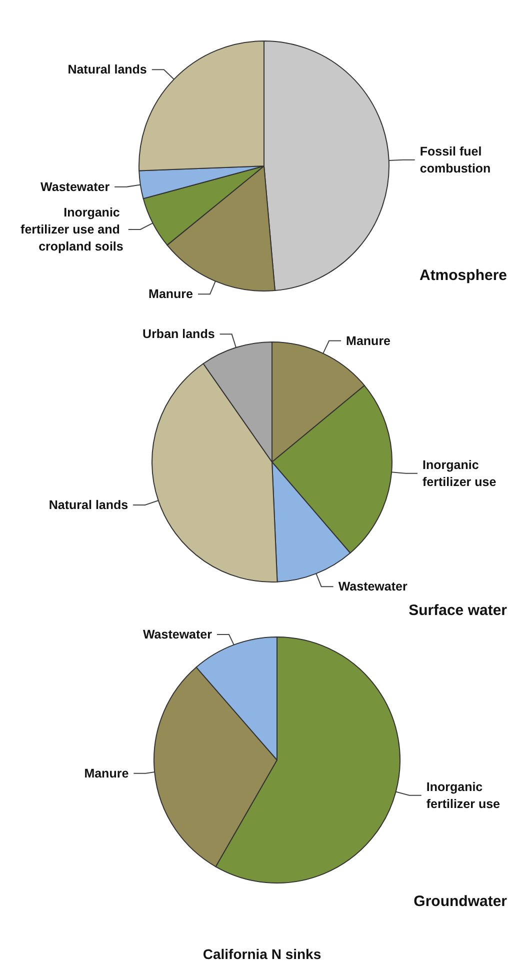 Image resolution: width=524 pixels, height=979 pixels. I want to click on slice-label: Inorganic fertilizer use and cropland soils, so click(72, 229).